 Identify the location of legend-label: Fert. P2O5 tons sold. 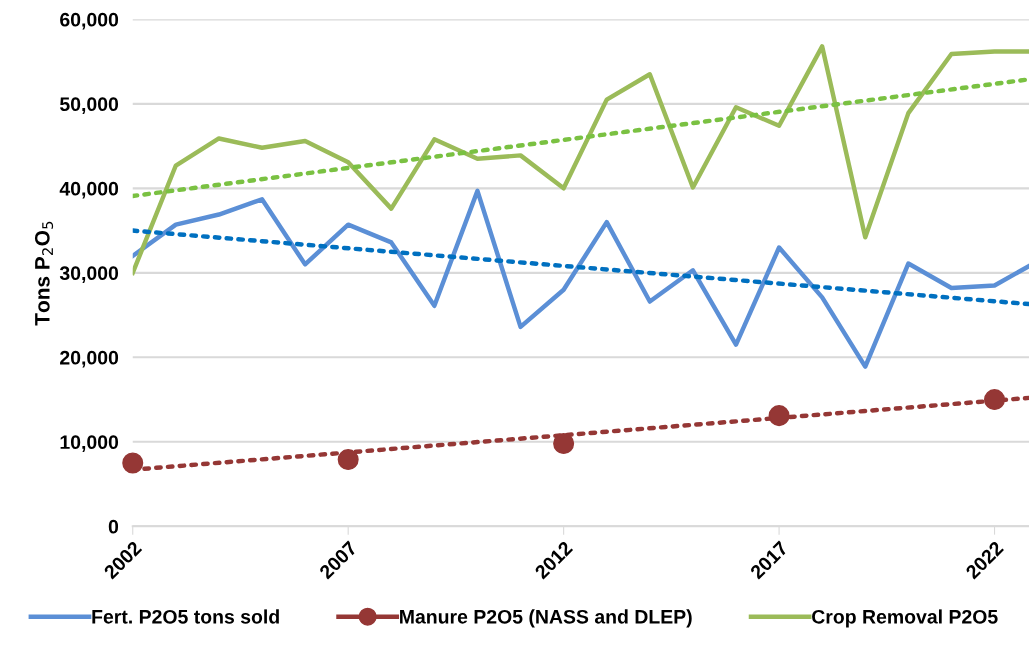
(185, 616).